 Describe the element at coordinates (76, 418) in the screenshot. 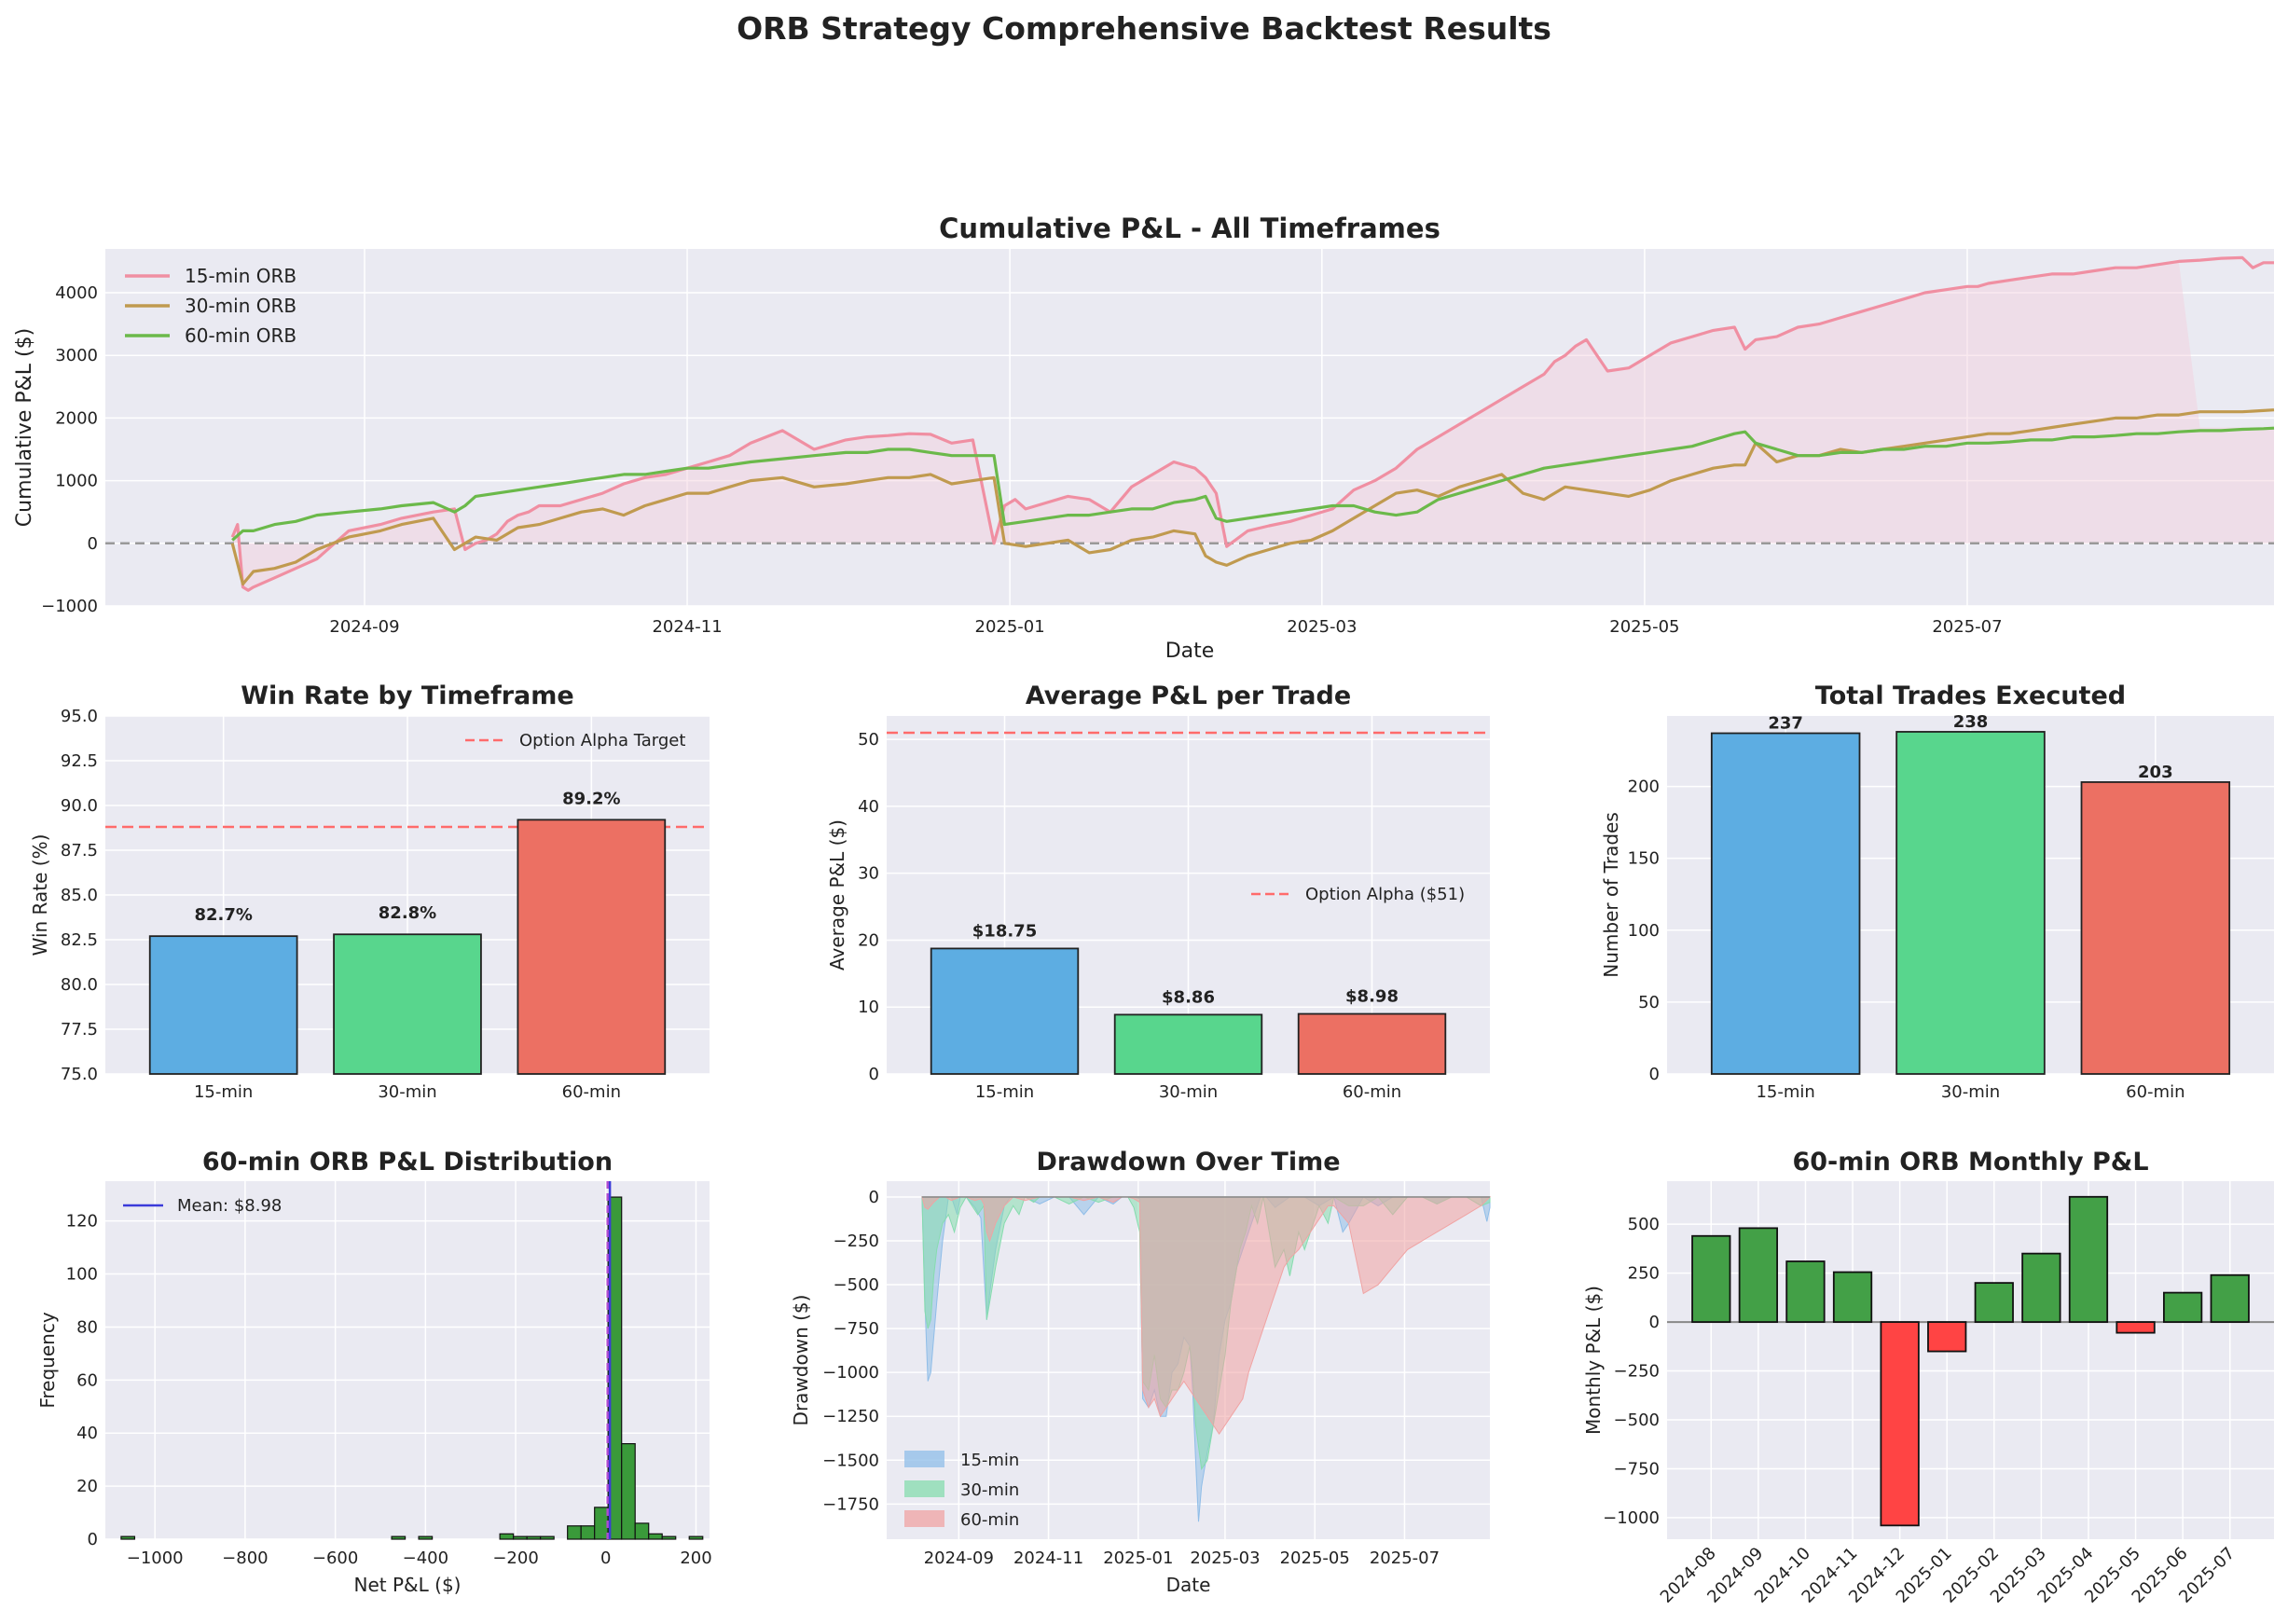

I see `y-tick-label: 2000` at that location.